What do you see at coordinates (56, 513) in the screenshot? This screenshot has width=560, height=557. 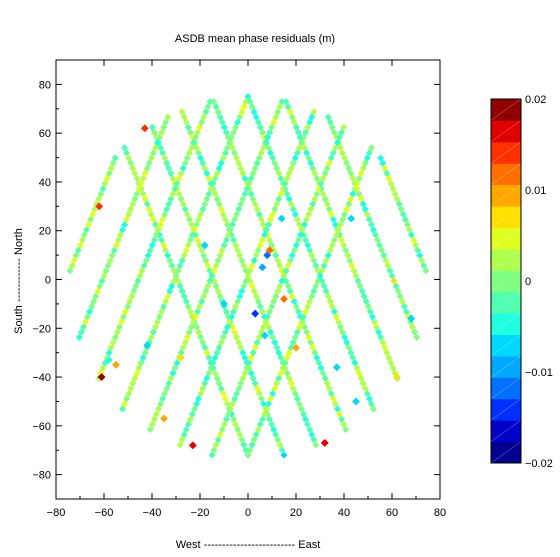 I see `x-tick-label: −80` at bounding box center [56, 513].